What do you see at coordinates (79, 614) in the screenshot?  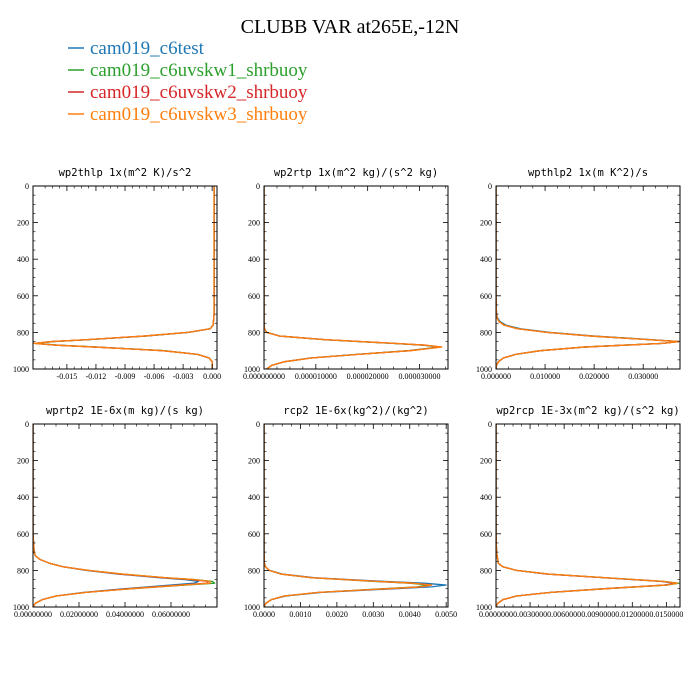 I see `x-tick-label: 0.02000000` at bounding box center [79, 614].